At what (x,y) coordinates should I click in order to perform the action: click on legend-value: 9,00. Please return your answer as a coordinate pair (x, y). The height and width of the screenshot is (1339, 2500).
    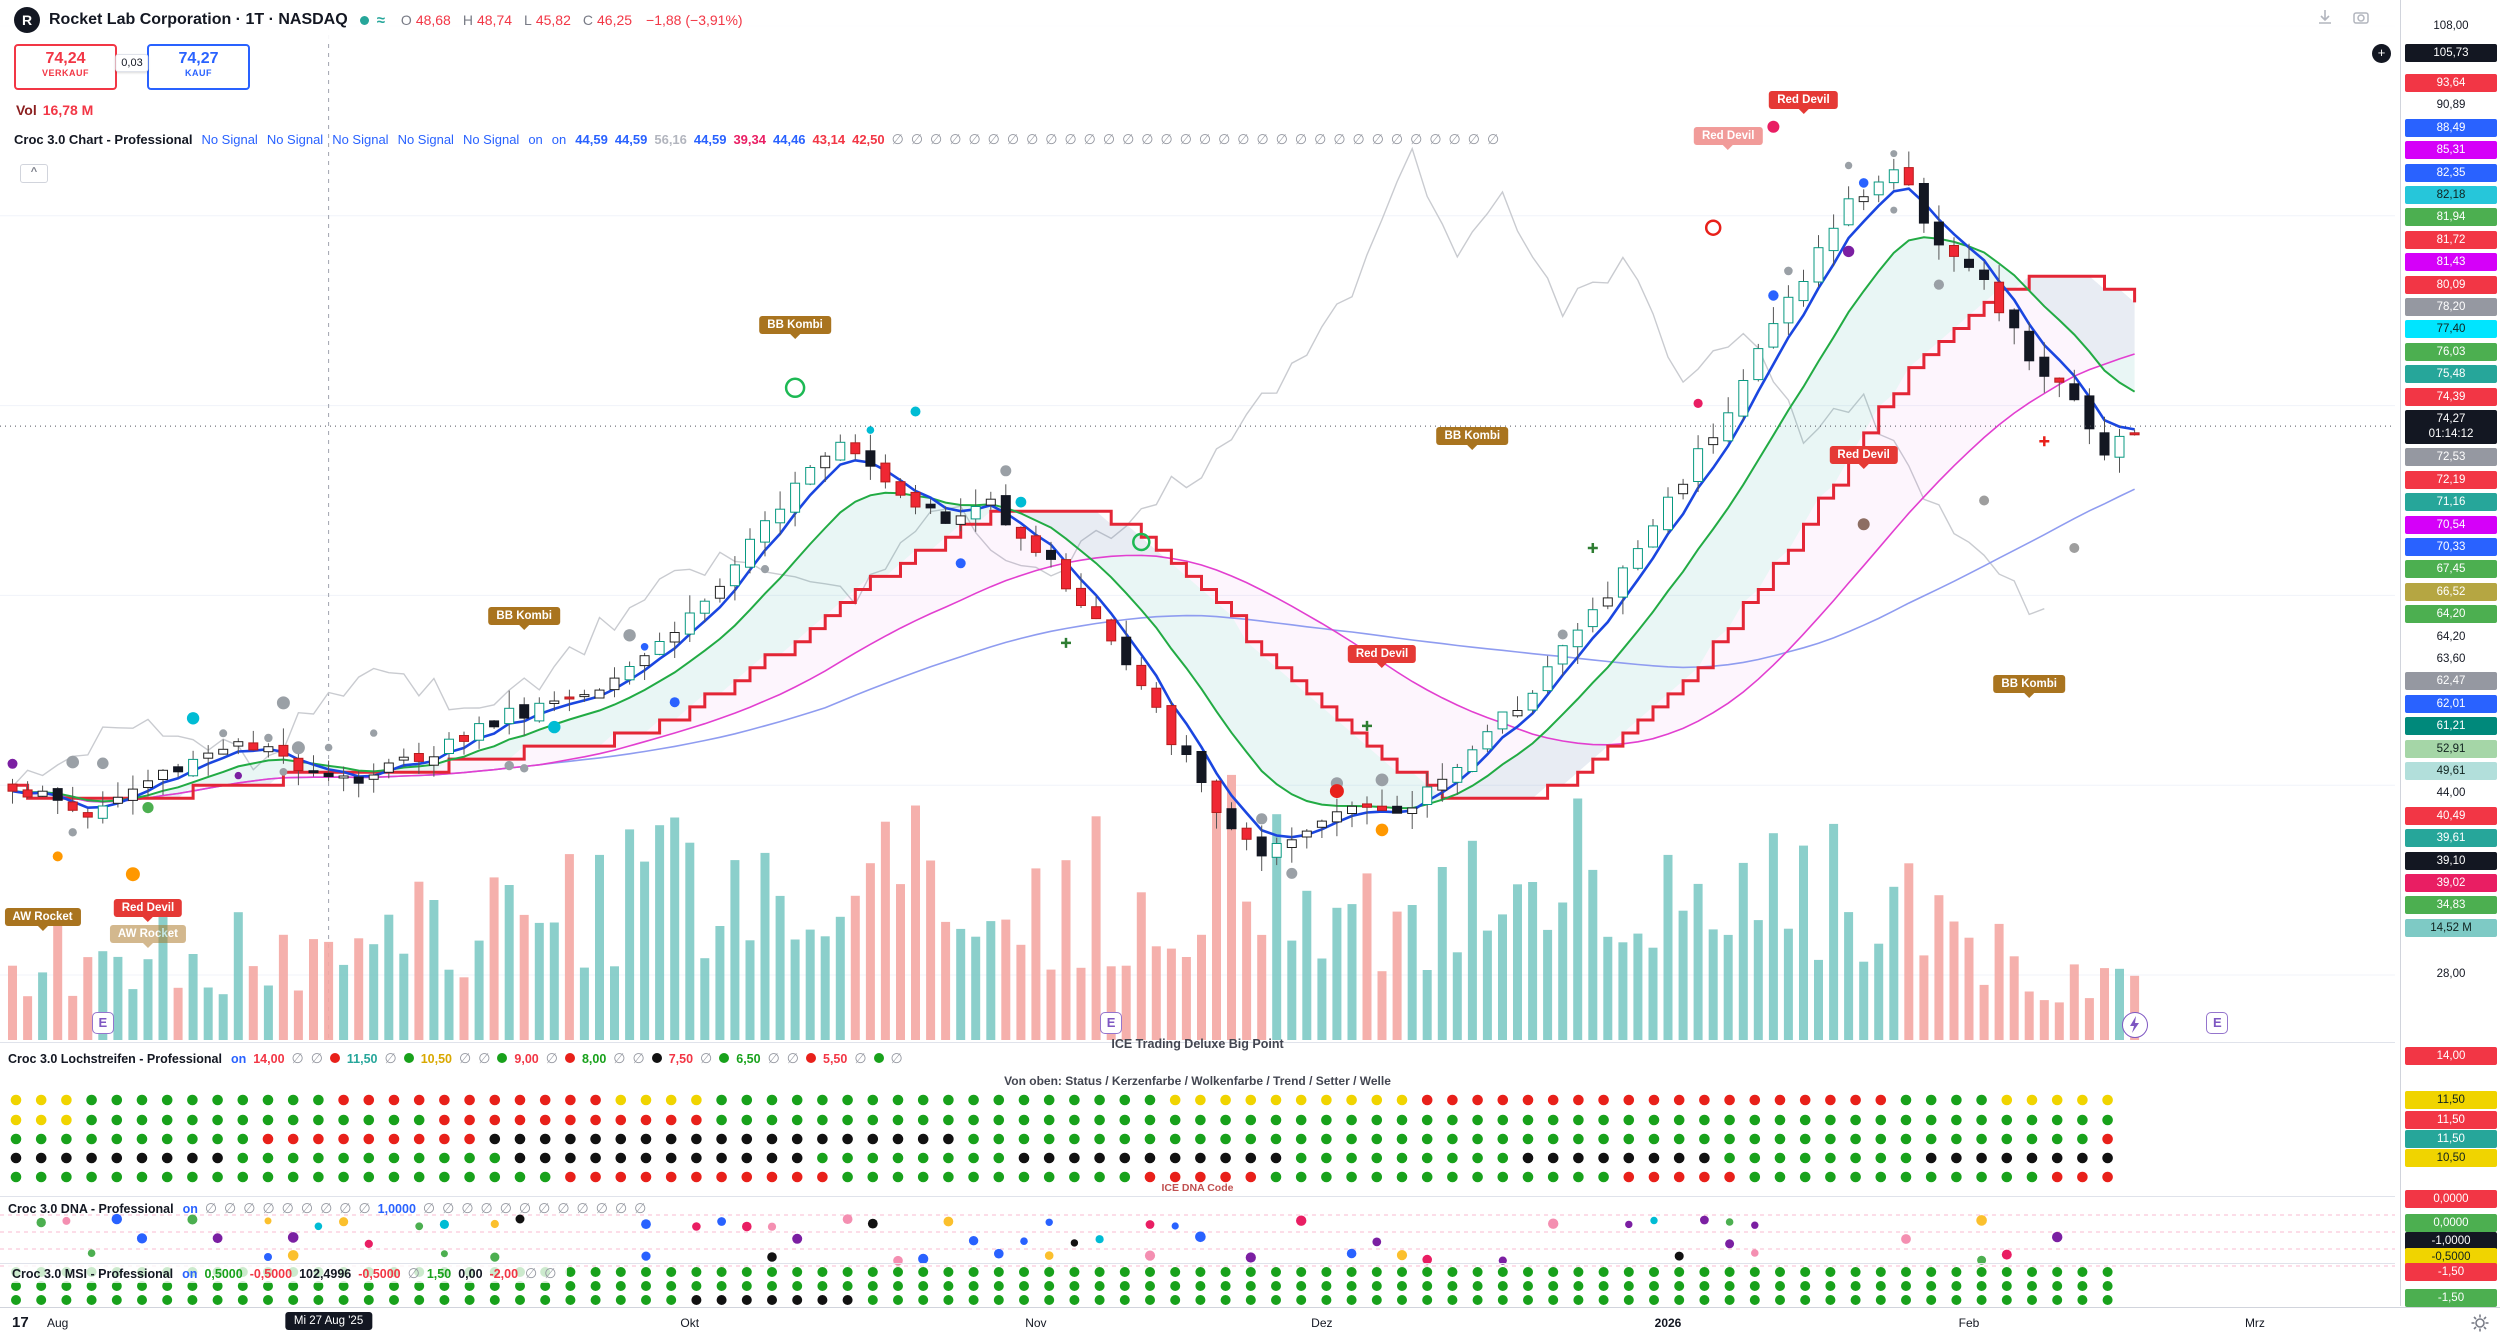
    Looking at the image, I should click on (526, 1059).